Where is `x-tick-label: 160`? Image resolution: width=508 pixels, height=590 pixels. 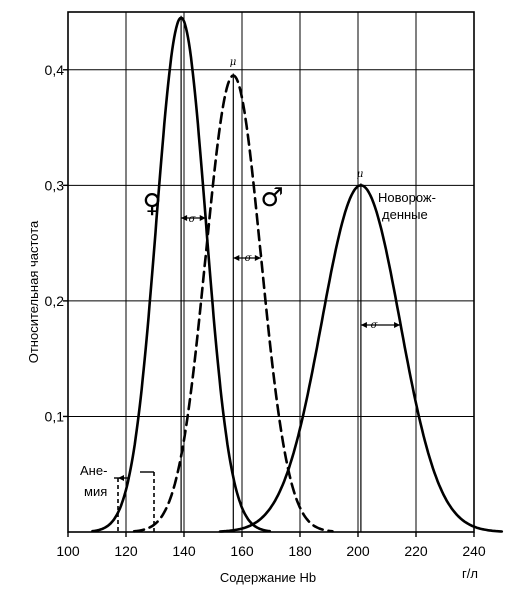
x-tick-label: 160 is located at coordinates (242, 551).